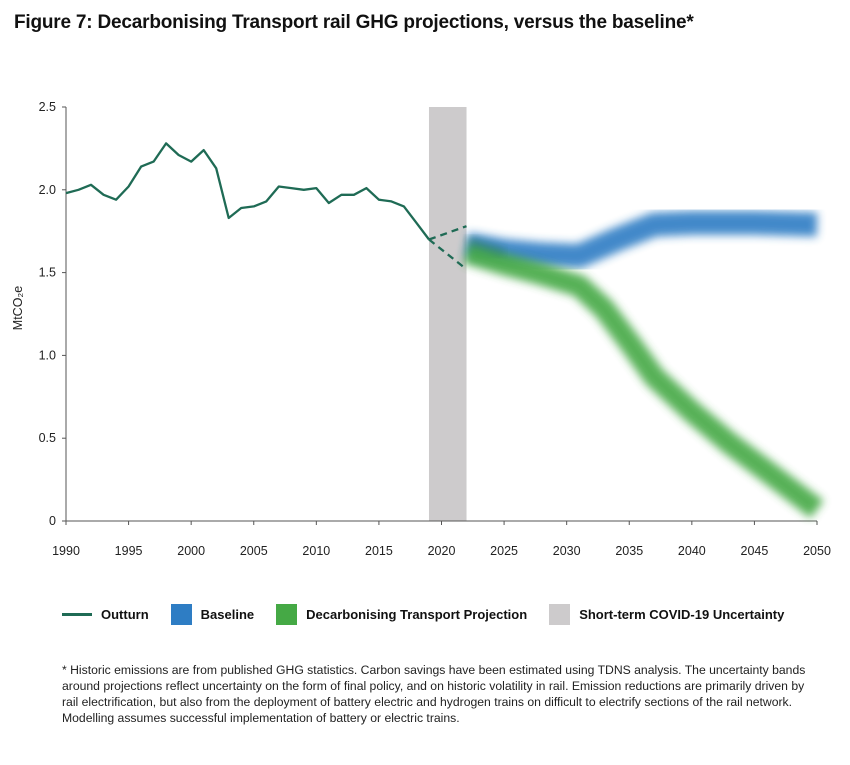  What do you see at coordinates (629, 551) in the screenshot?
I see `x-tick-label: 2035` at bounding box center [629, 551].